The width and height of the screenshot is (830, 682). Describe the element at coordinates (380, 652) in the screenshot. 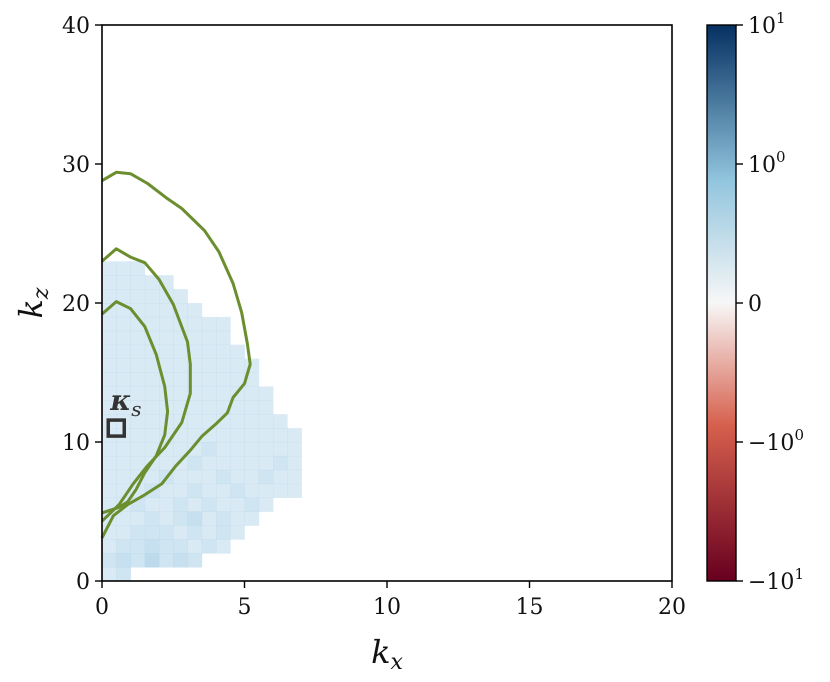

I see `x-title-base: k` at that location.